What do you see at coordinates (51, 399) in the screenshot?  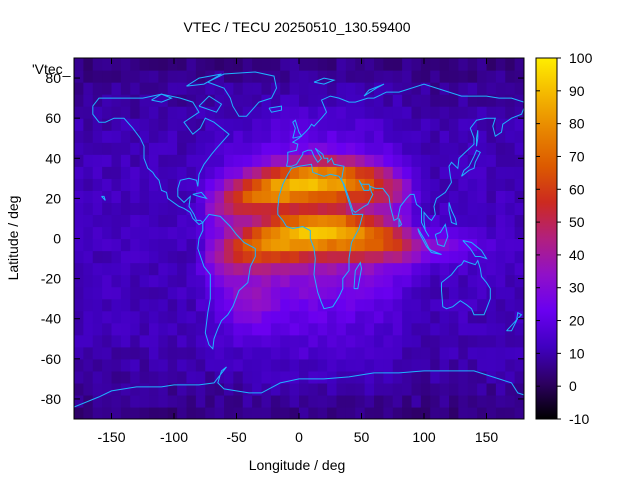 I see `y-tick-label: -80` at bounding box center [51, 399].